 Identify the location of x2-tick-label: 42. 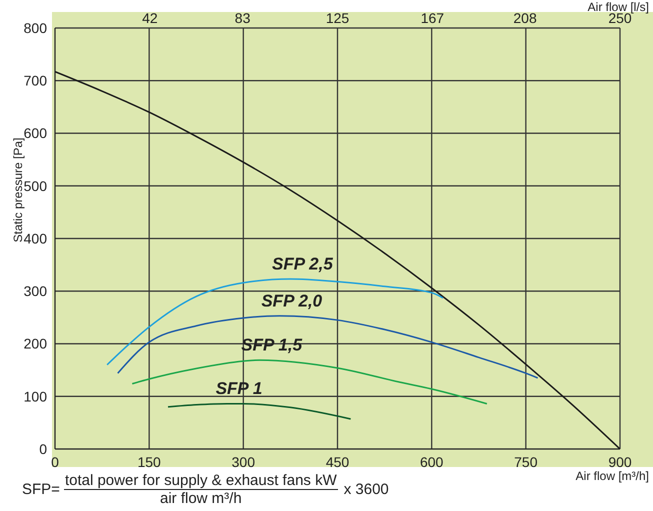
(150, 18).